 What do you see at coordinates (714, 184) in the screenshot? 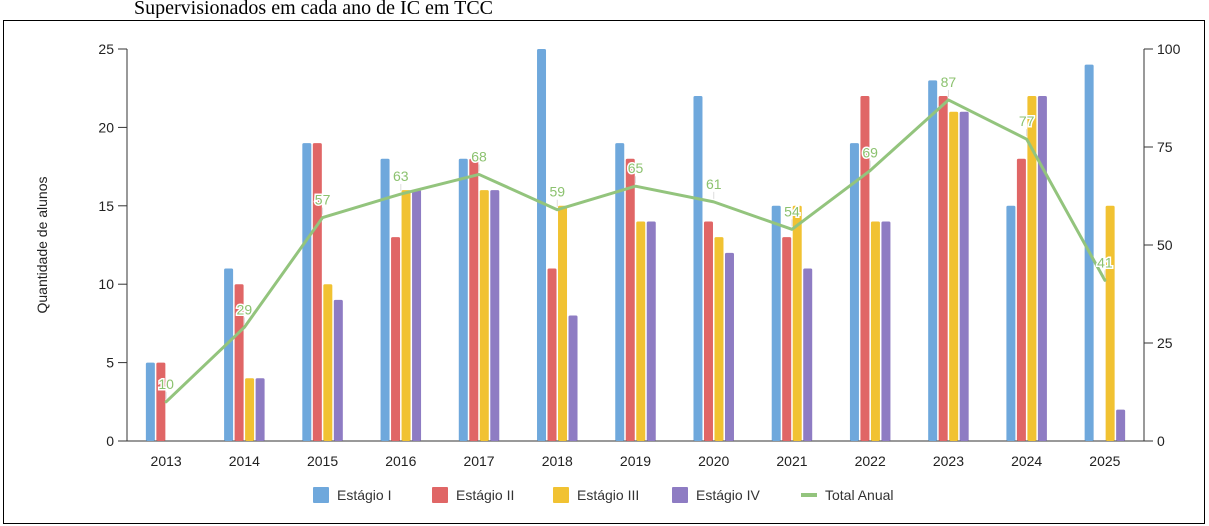
I see `total-data-label-2020: 61` at bounding box center [714, 184].